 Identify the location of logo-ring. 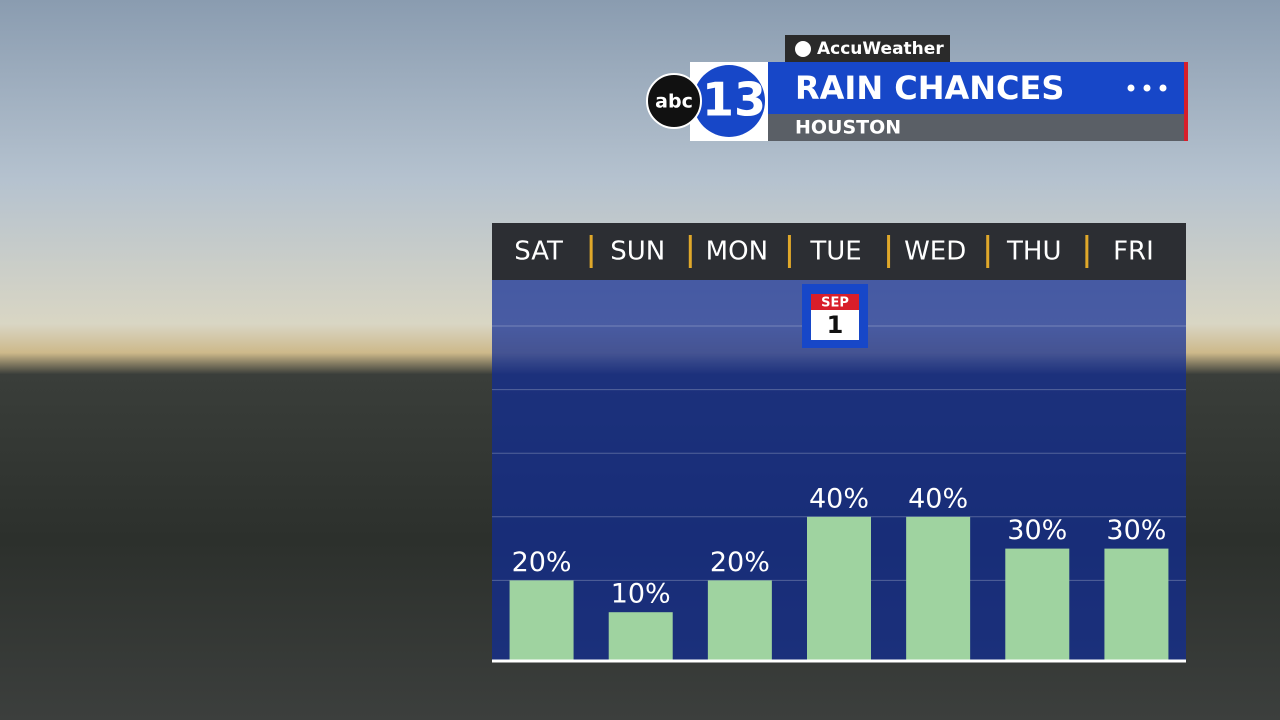
(729, 101).